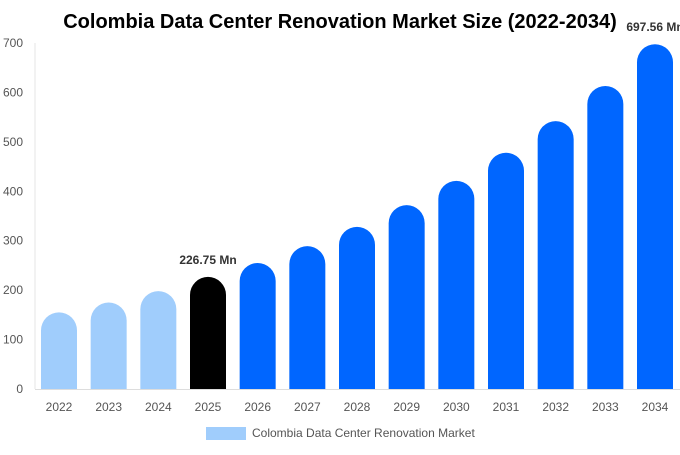 The height and width of the screenshot is (455, 680). I want to click on y-axis: 0 100 200 300 400 500 600 700, so click(19, 216).